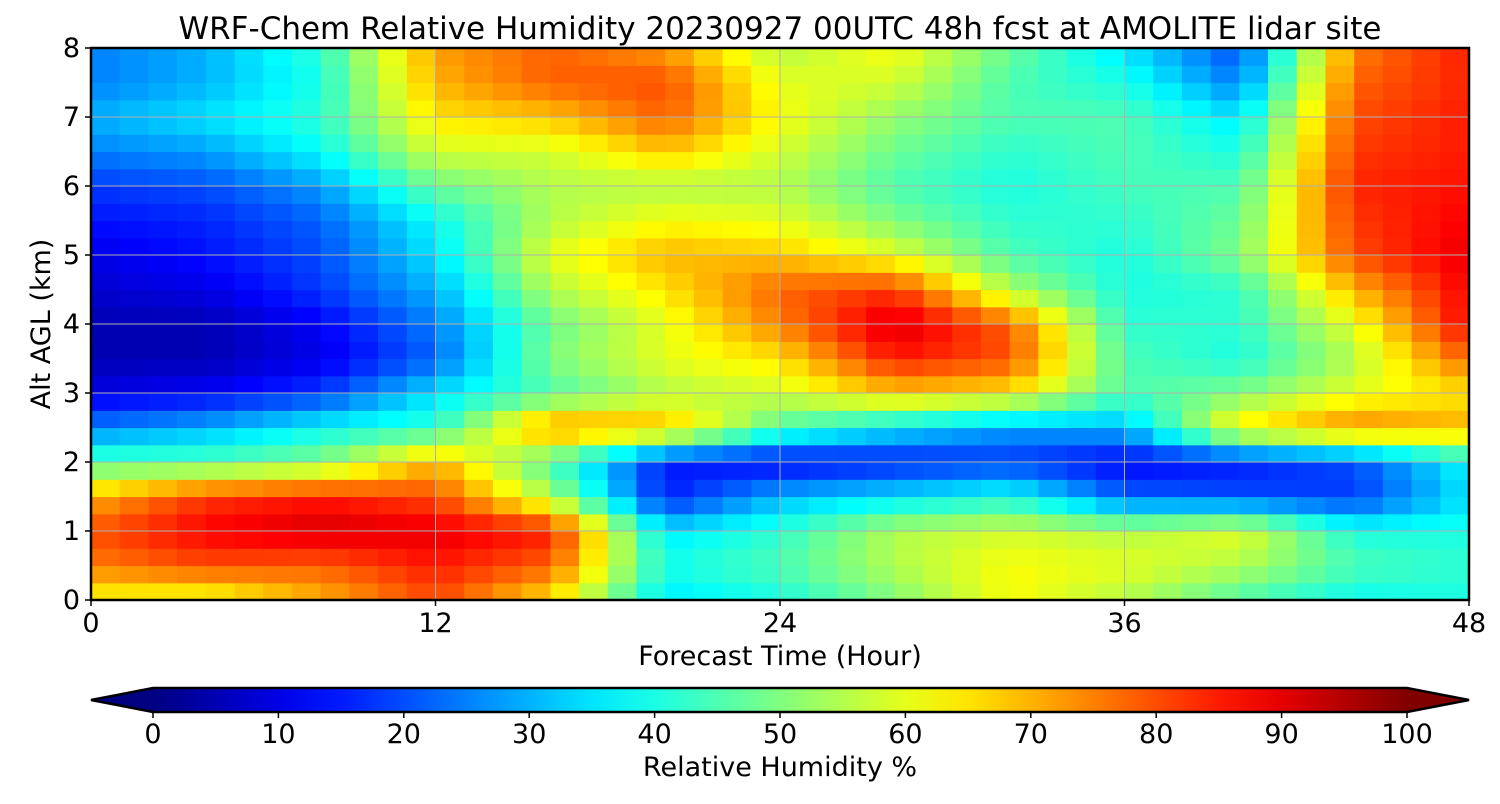  What do you see at coordinates (1407, 734) in the screenshot?
I see `colorbar-tick-label: 100` at bounding box center [1407, 734].